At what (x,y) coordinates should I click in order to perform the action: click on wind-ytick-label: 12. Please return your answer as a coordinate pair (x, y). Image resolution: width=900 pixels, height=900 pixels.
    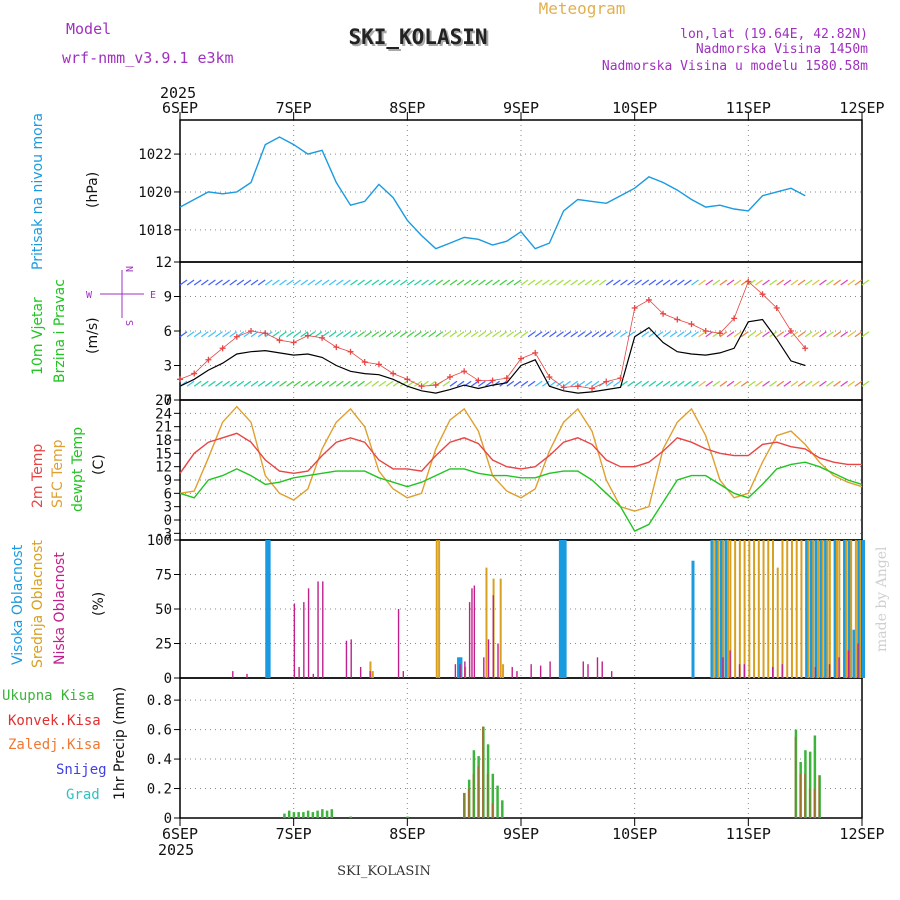
    Looking at the image, I should click on (163, 263).